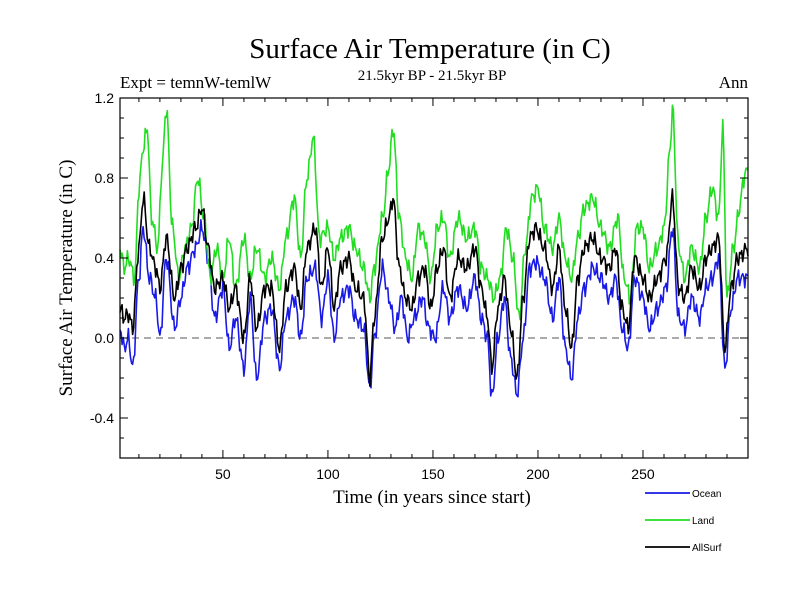 The height and width of the screenshot is (600, 800). I want to click on y-tick-label: 0.8, so click(105, 178).